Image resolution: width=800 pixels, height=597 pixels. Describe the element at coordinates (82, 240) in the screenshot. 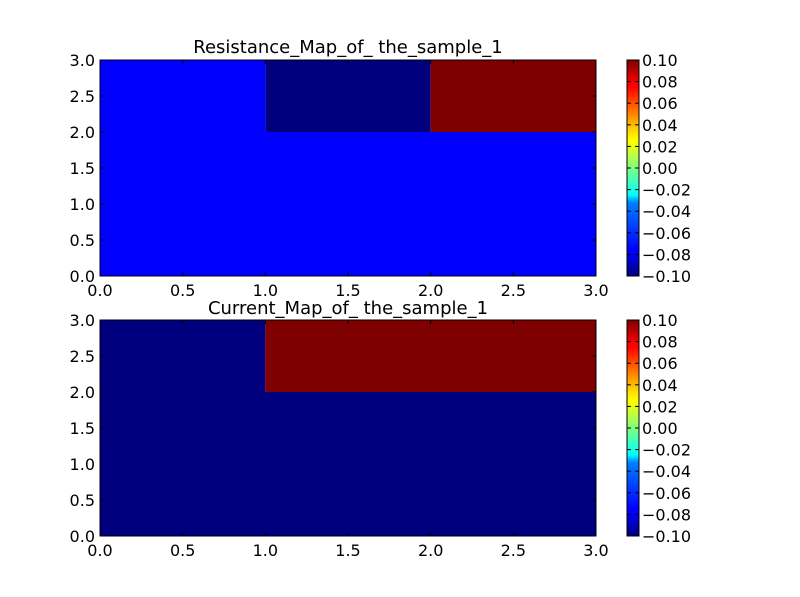

I see `resistance-map-ytick-label-1: 0.5` at that location.